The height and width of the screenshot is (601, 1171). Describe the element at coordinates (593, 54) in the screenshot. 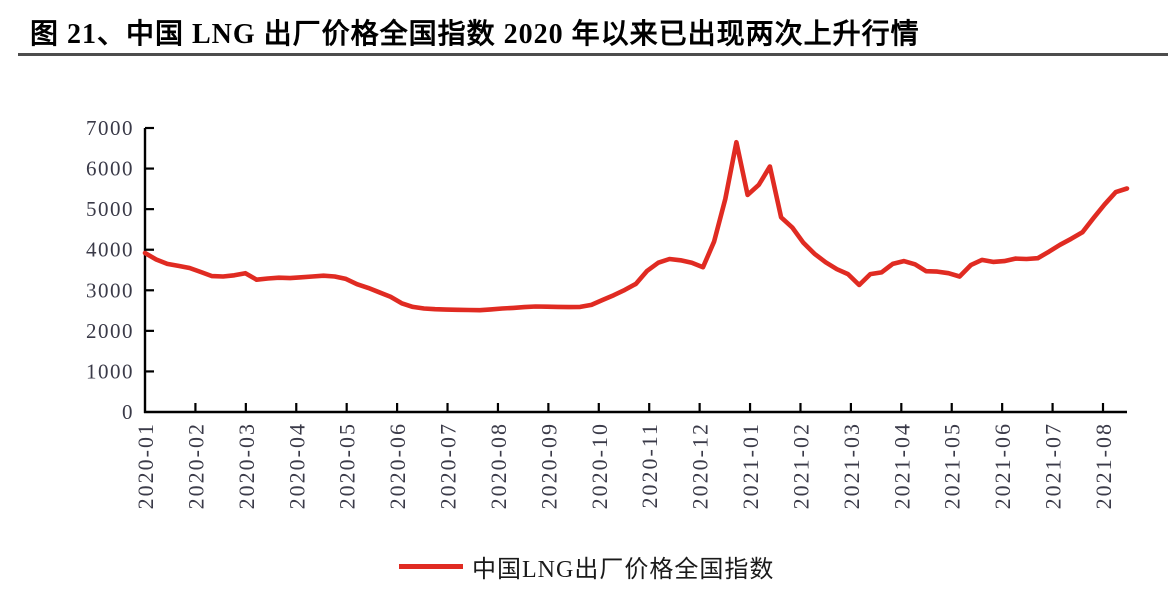

I see `title-divider` at that location.